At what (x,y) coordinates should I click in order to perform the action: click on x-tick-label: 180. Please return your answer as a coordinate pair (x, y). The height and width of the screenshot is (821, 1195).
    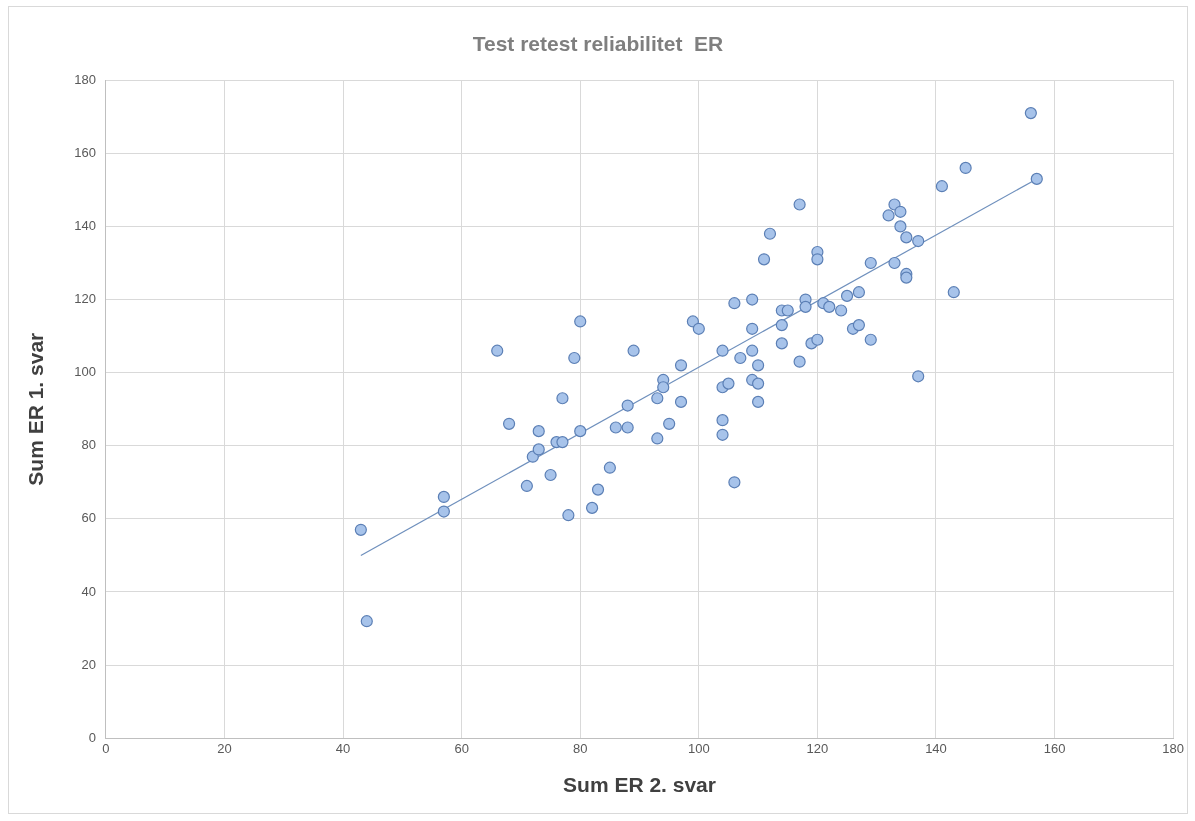
    Looking at the image, I should click on (1173, 748).